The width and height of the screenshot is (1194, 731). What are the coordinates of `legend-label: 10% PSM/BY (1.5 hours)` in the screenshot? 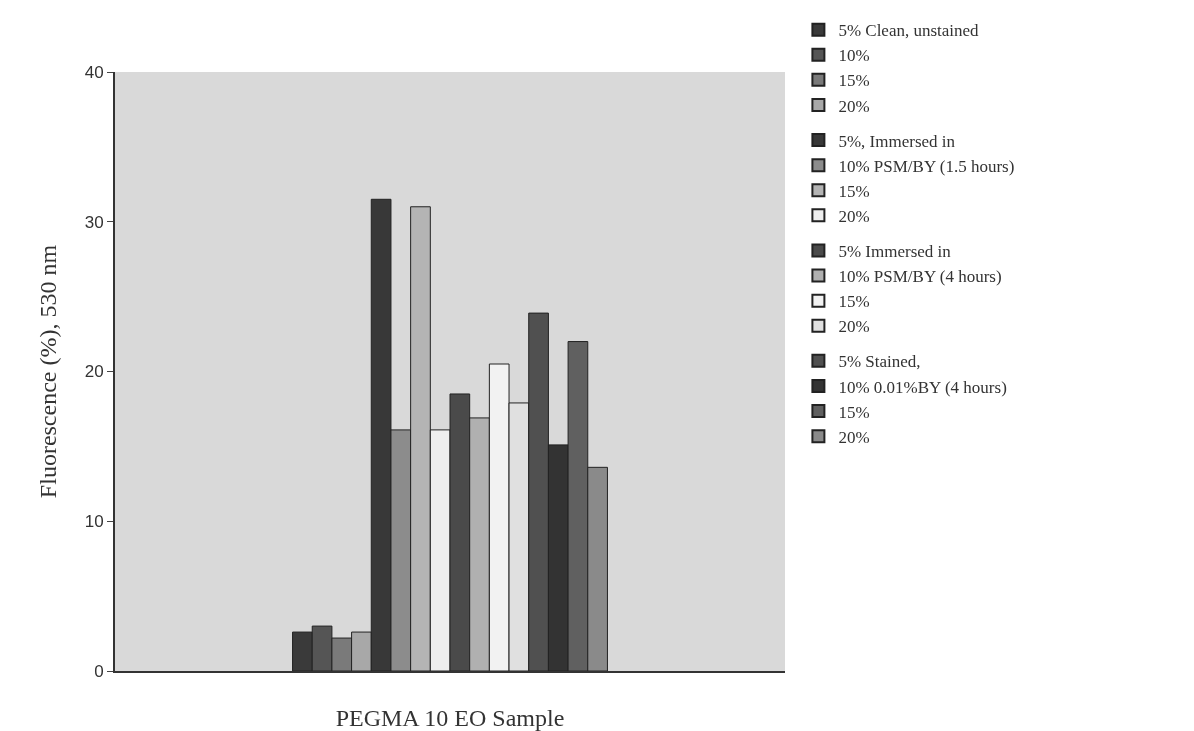 It's located at (926, 166).